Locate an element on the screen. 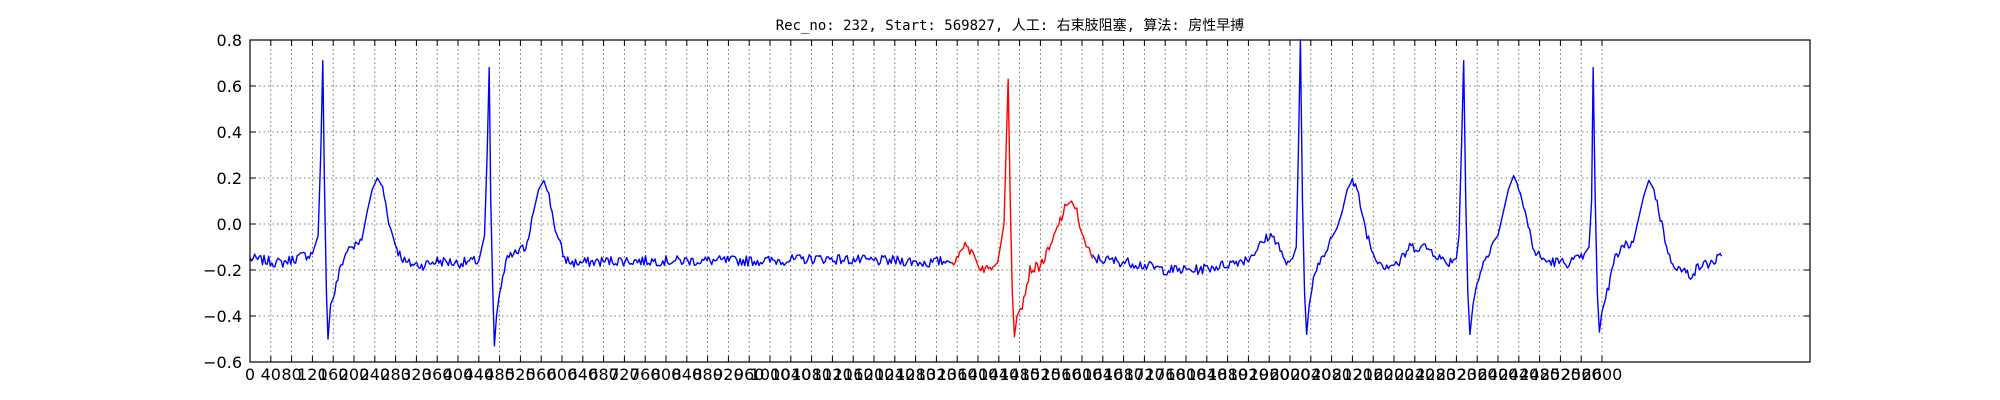 This screenshot has height=400, width=2000. x-tick-label: 2560 is located at coordinates (1581, 374).